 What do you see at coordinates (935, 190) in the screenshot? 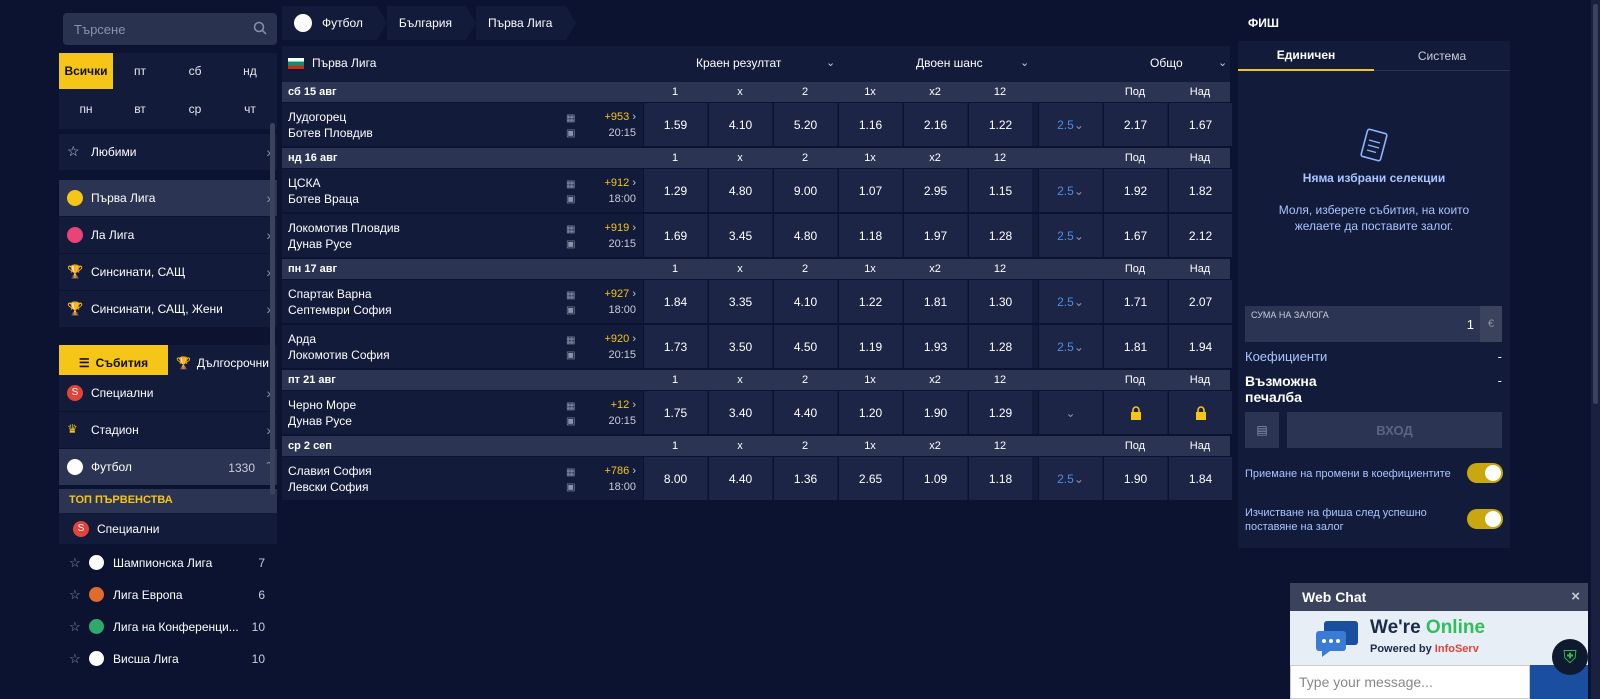
I see `odds-button: 2.95` at bounding box center [935, 190].